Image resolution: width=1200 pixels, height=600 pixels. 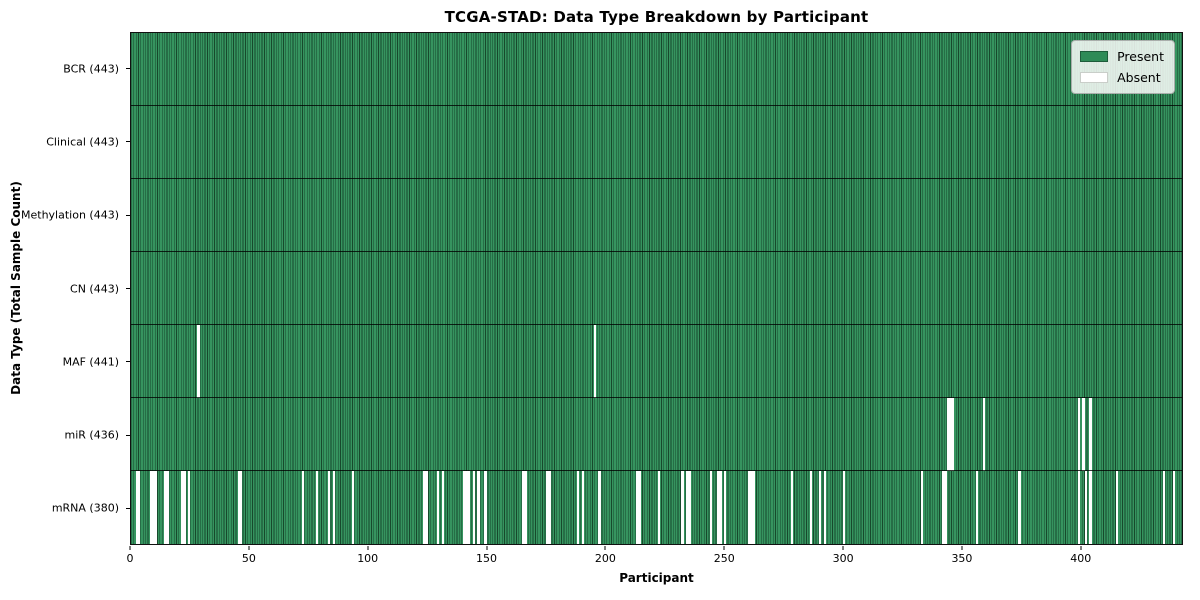 What do you see at coordinates (962, 558) in the screenshot?
I see `x-tick-label: 350` at bounding box center [962, 558].